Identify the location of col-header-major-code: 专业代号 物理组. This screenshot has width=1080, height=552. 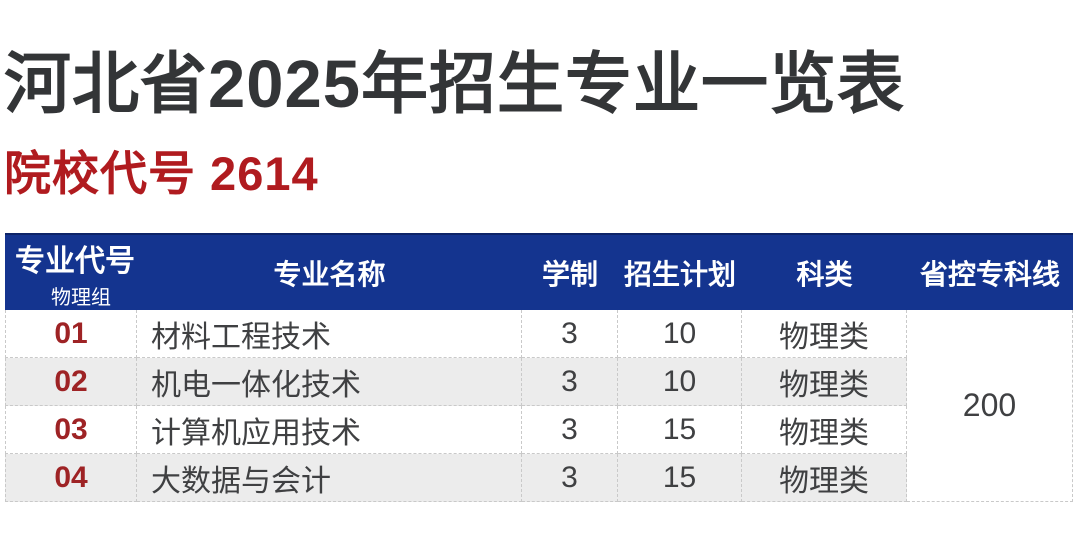
(71, 271).